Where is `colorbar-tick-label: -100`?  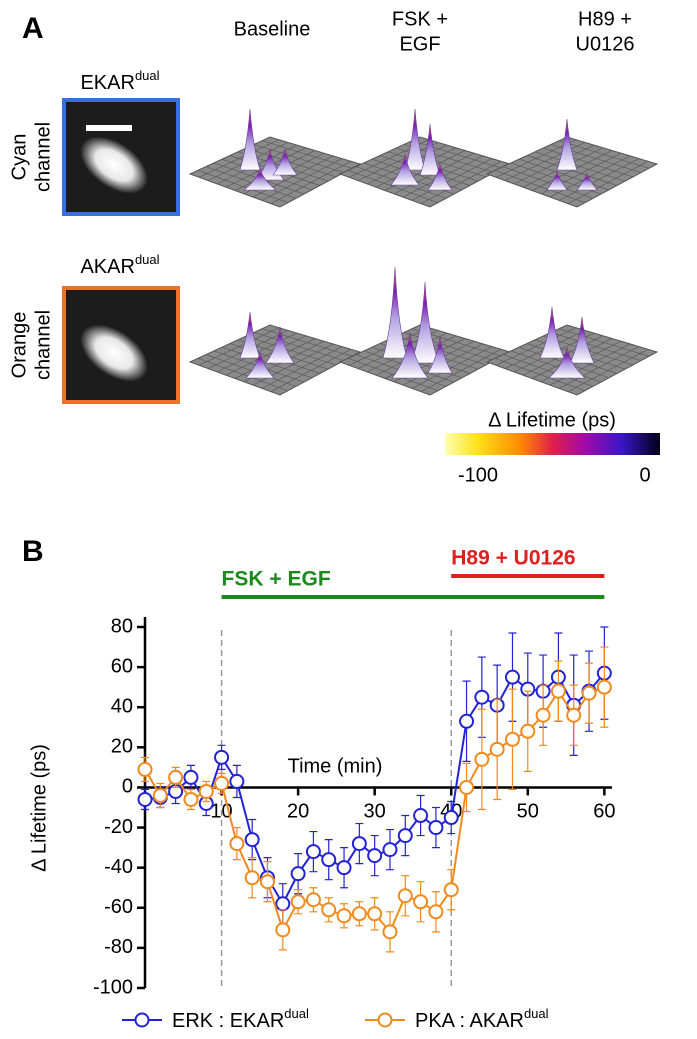 colorbar-tick-label: -100 is located at coordinates (478, 475).